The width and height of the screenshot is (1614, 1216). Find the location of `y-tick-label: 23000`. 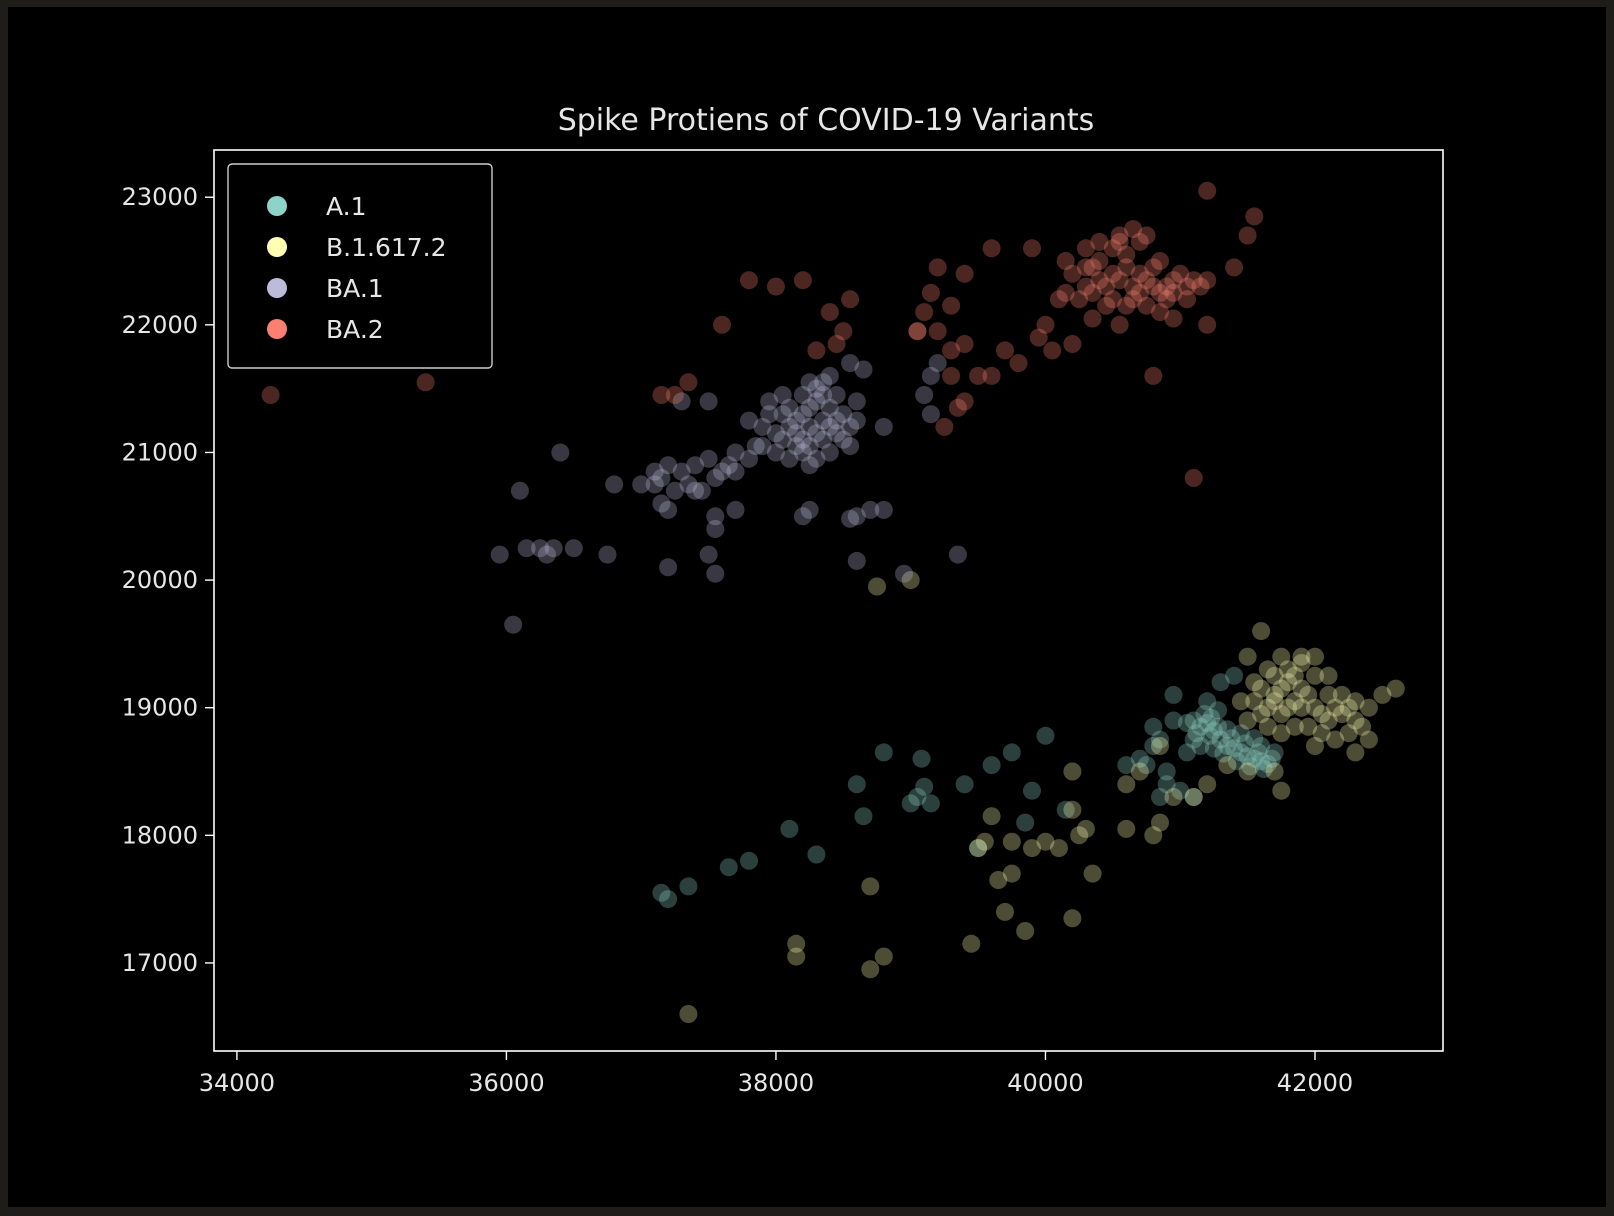

y-tick-label: 23000 is located at coordinates (160, 197).